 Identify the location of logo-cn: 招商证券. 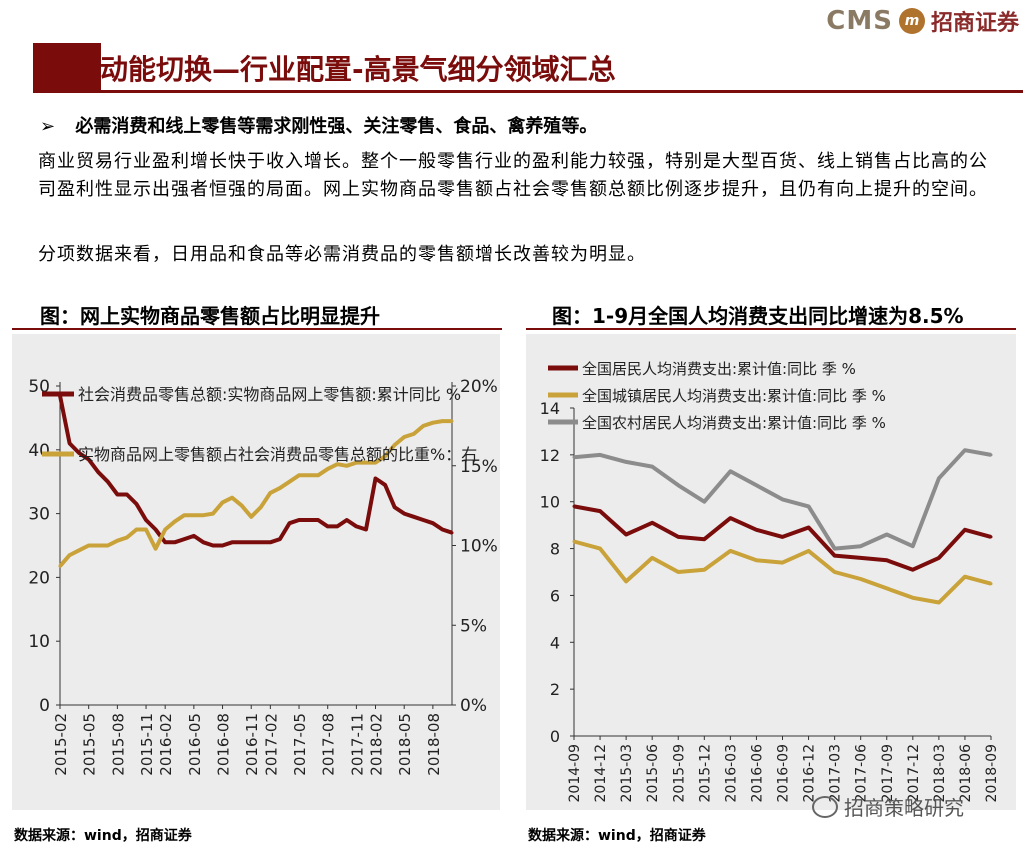
(974, 23).